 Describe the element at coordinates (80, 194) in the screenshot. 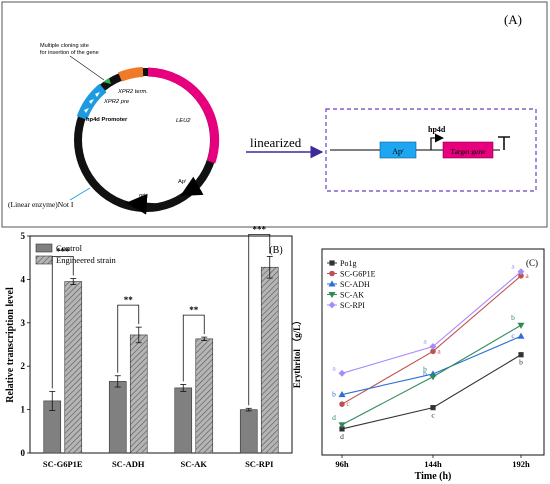

I see `not1-leader-line` at that location.